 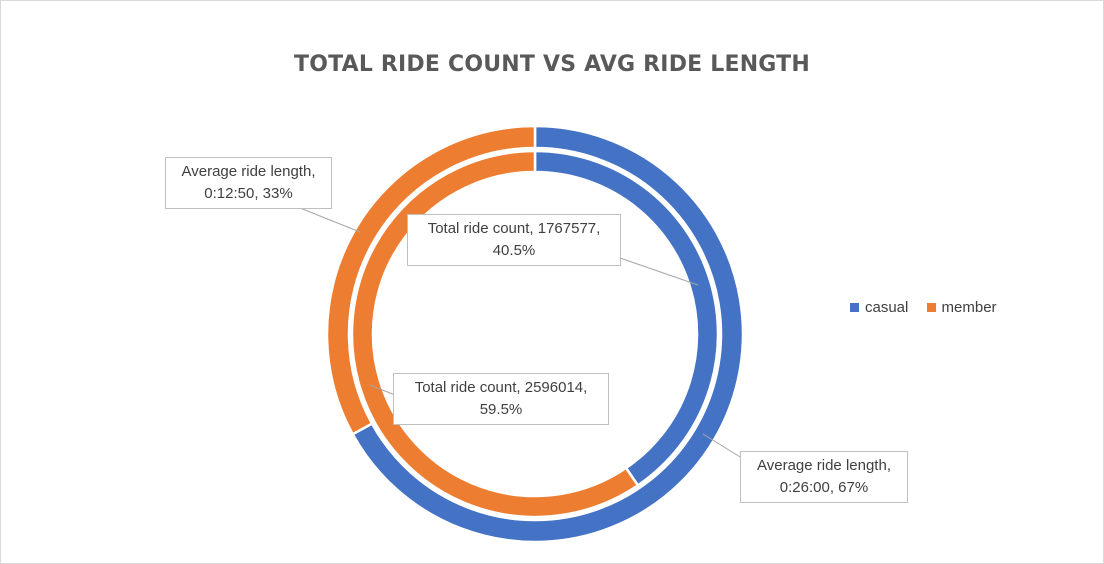 I want to click on legend: casual member, so click(x=930, y=307).